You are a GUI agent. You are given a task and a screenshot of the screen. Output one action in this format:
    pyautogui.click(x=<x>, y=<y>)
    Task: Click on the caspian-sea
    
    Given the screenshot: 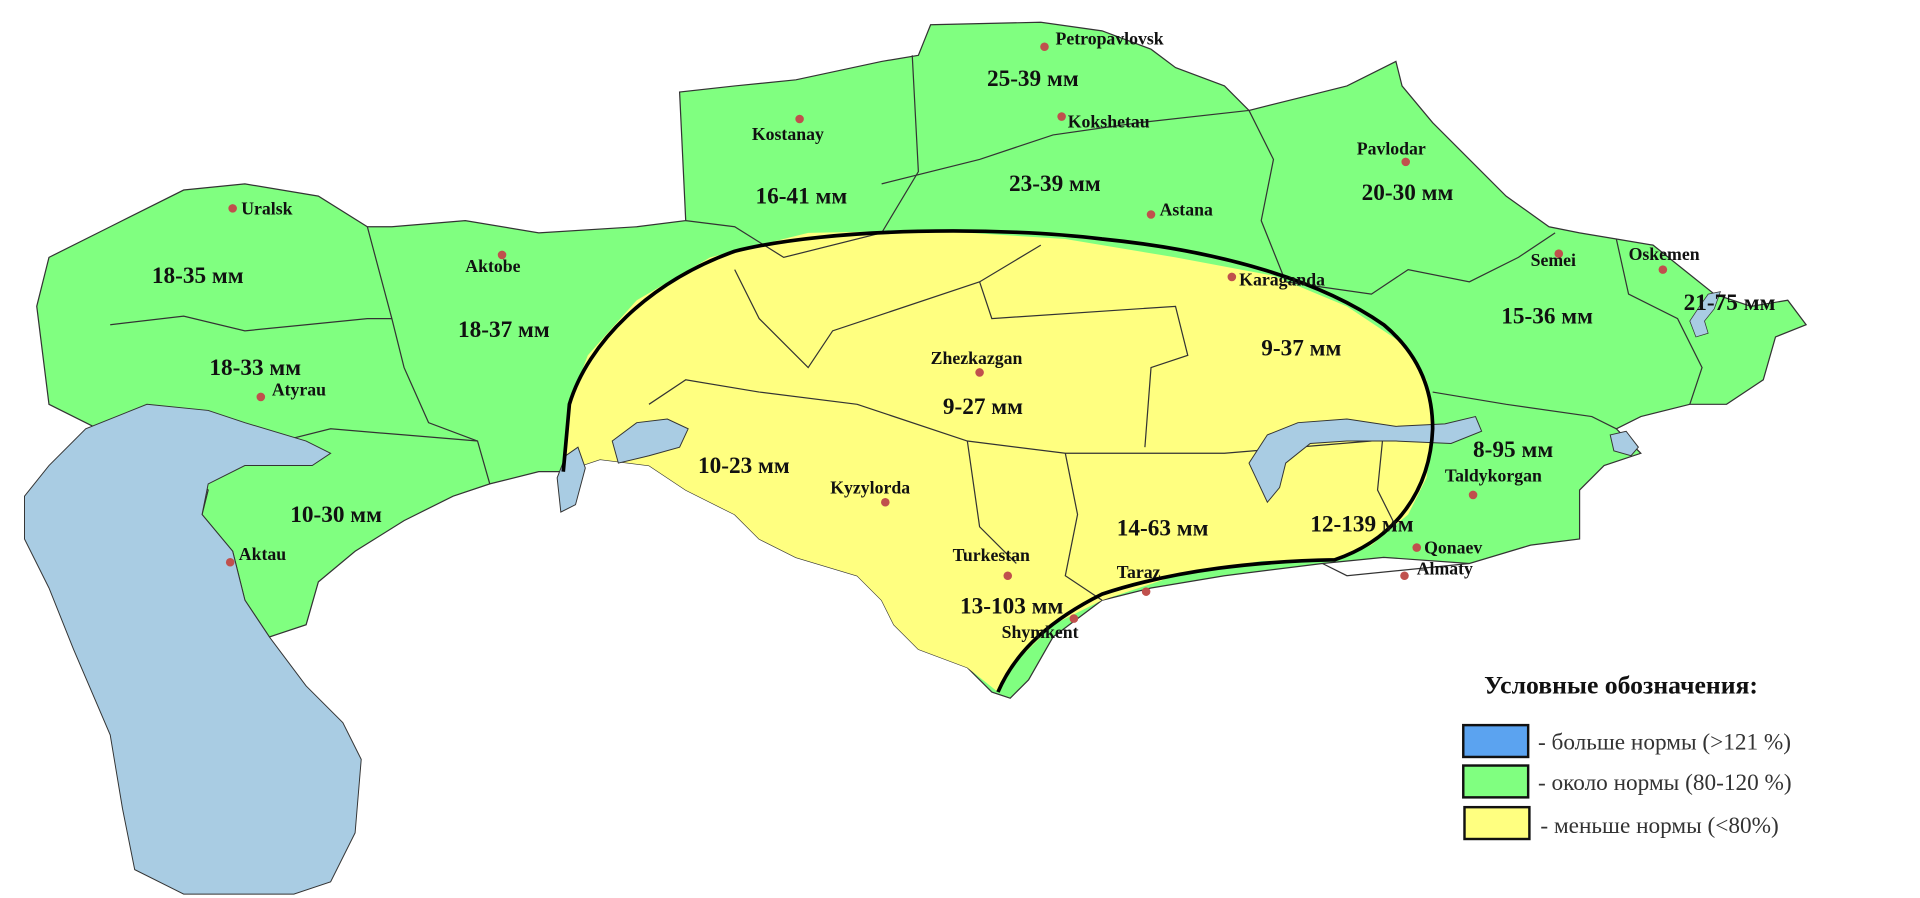 What is the action you would take?
    pyautogui.click(x=193, y=649)
    